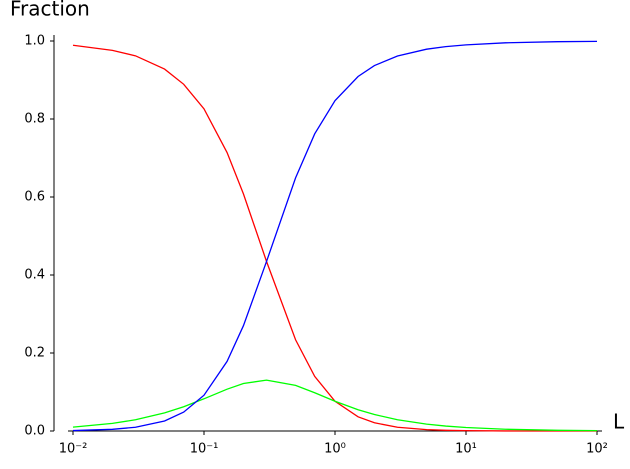 Image resolution: width=630 pixels, height=469 pixels. I want to click on y-tick-label: 0.0, so click(34, 431).